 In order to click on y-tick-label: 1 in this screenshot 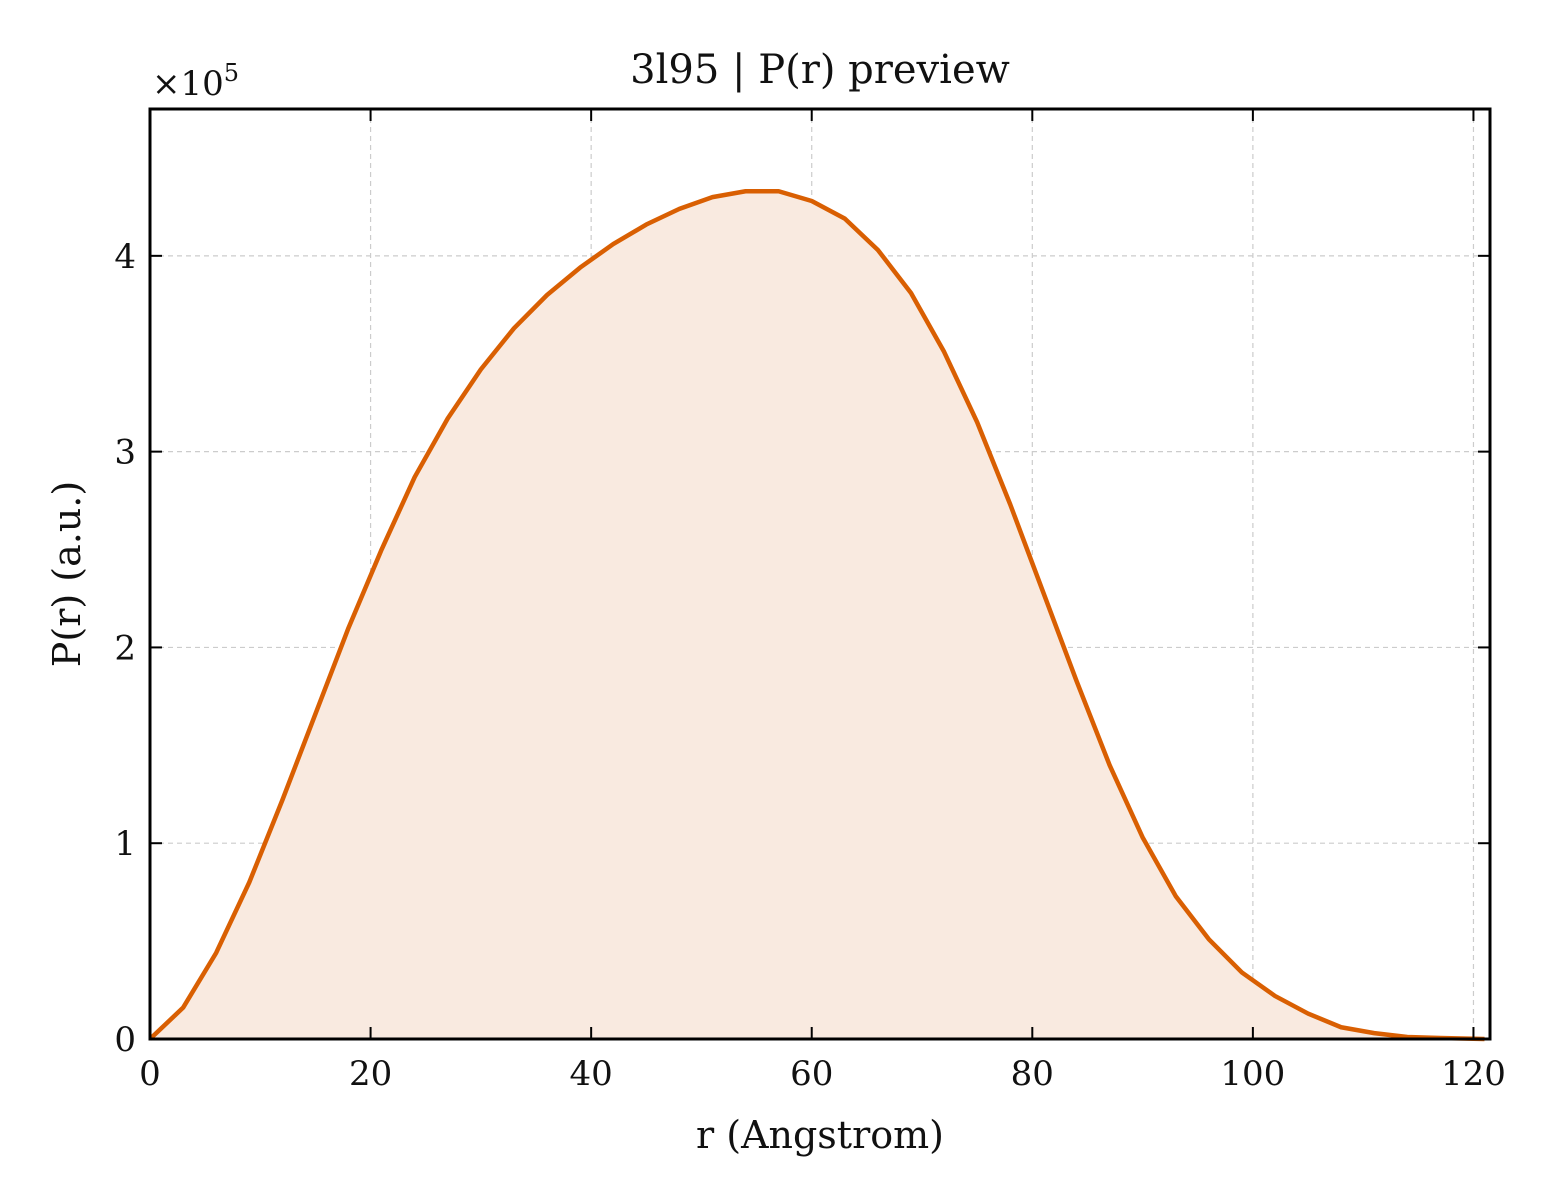, I will do `click(125, 844)`.